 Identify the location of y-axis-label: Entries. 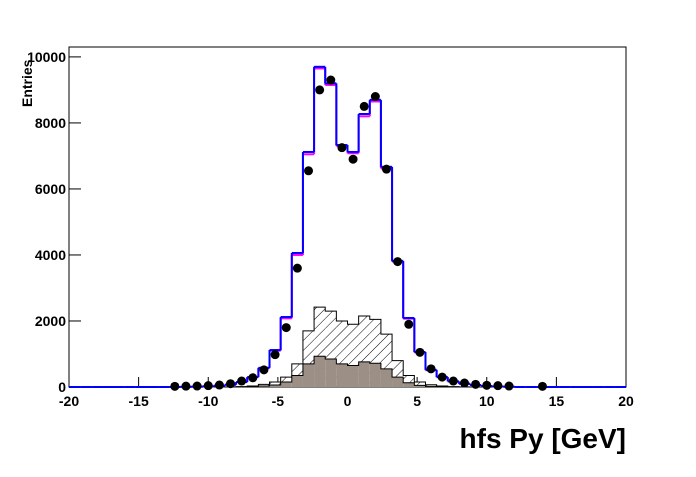
(27, 83).